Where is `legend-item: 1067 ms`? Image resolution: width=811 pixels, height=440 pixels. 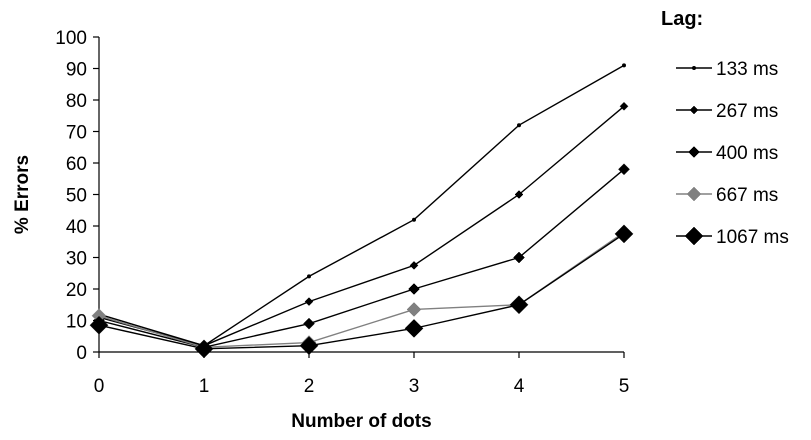
legend-item: 1067 ms is located at coordinates (732, 237).